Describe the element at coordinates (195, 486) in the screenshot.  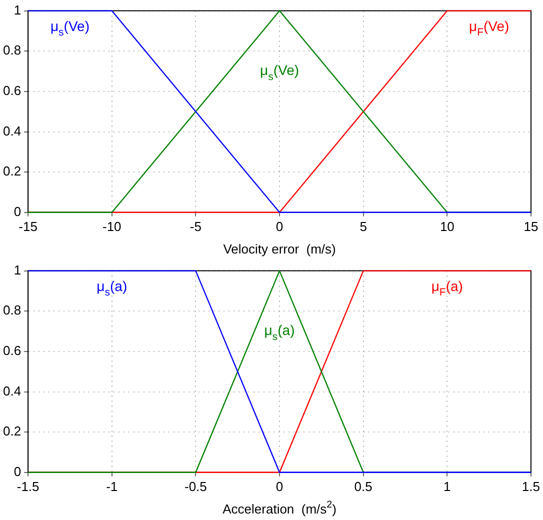
I see `x-tick-label: -0.5` at that location.